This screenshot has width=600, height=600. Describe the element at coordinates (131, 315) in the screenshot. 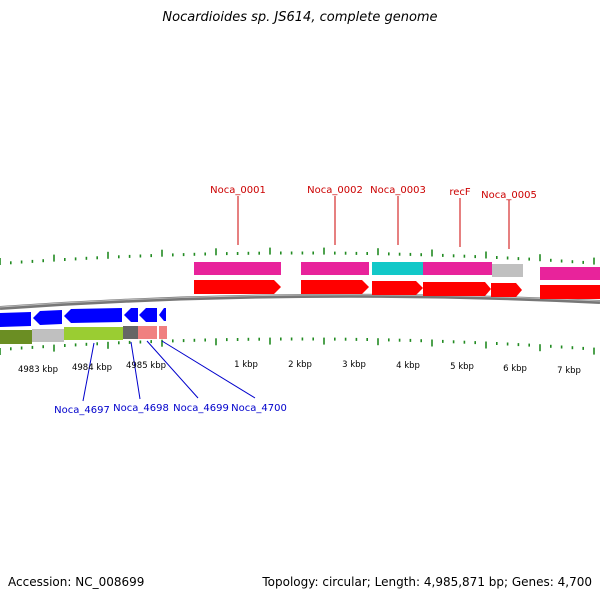

I see `cds-arrow-noca-4698-arrow` at that location.